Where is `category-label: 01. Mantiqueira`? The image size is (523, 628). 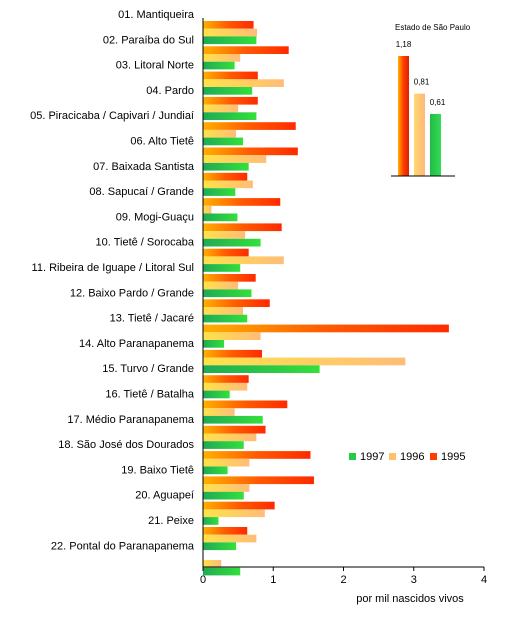
category-label: 01. Mantiqueira is located at coordinates (156, 15).